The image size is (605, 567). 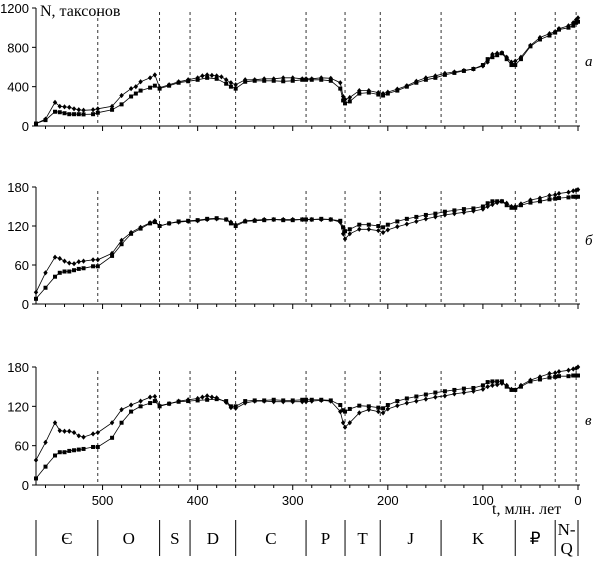 I want to click on period-label: S, so click(x=174, y=538).